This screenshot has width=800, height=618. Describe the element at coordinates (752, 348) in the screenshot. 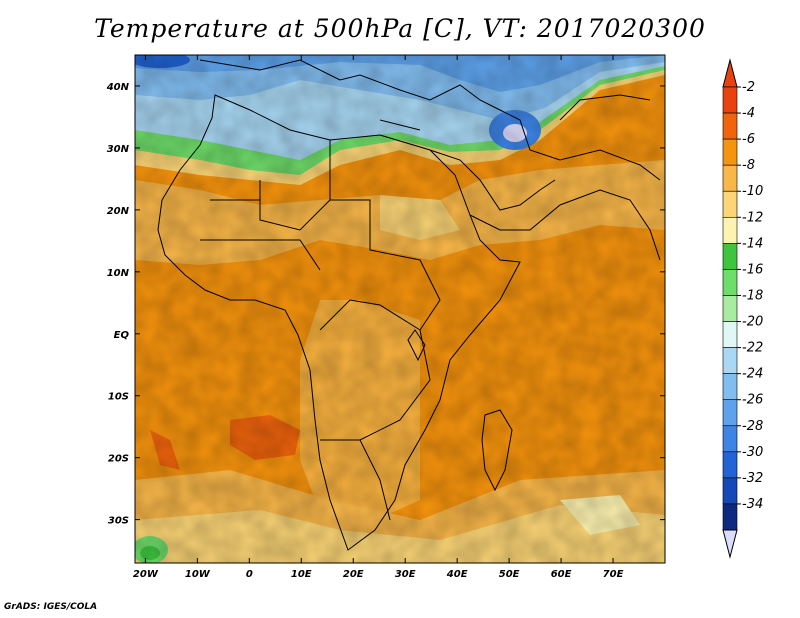

I see `colorbar-label: -22` at that location.